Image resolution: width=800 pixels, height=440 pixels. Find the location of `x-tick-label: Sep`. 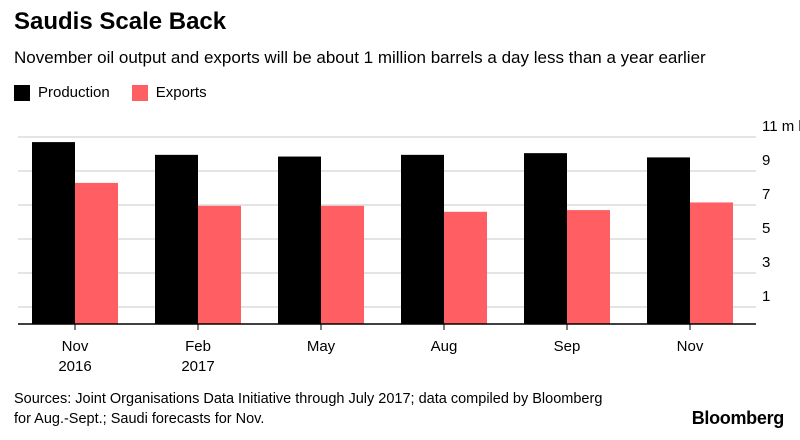

x-tick-label: Sep is located at coordinates (567, 346).